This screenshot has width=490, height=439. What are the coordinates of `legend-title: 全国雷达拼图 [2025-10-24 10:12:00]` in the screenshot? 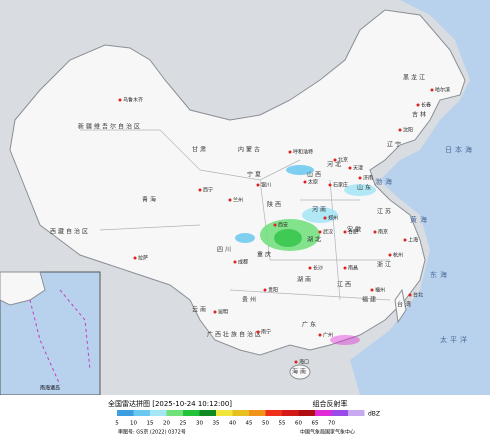 It's located at (170, 403).